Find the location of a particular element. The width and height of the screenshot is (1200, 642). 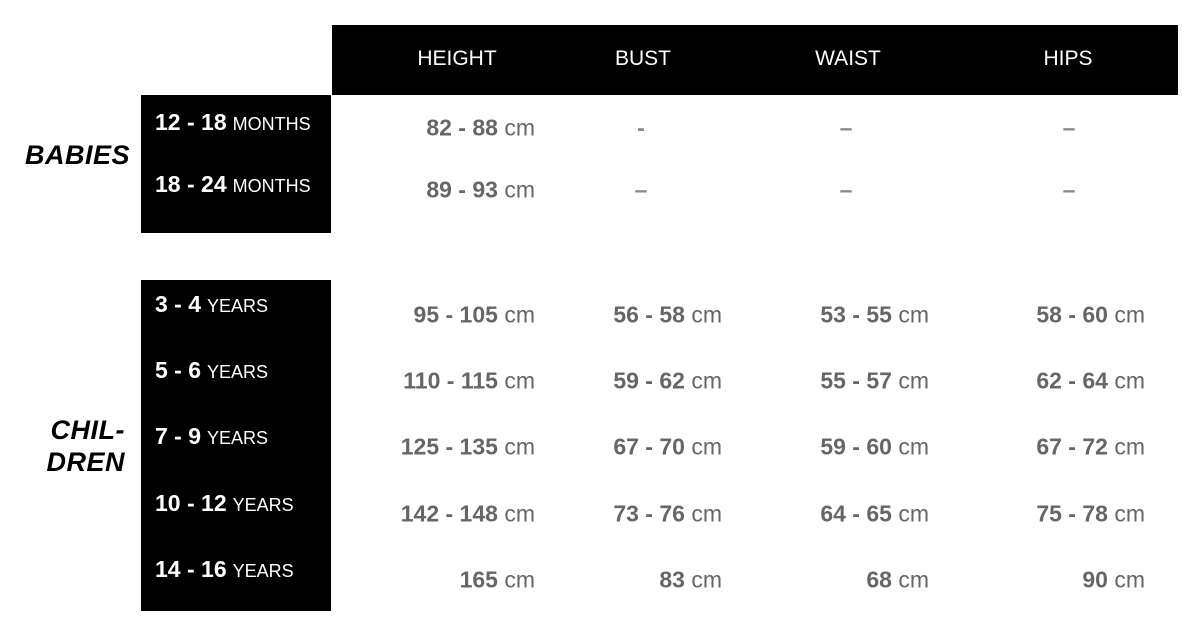

age-label: 12 - 18 MONTHS is located at coordinates (233, 122).